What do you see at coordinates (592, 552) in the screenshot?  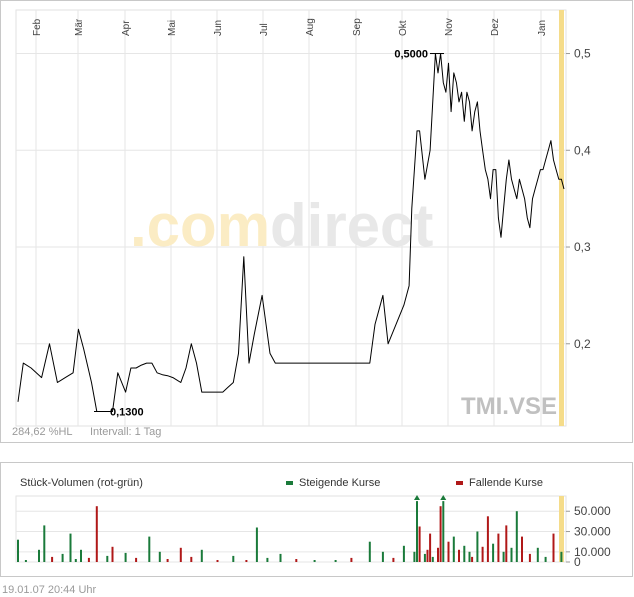 I see `volume-tick-label: 10.000` at bounding box center [592, 552].